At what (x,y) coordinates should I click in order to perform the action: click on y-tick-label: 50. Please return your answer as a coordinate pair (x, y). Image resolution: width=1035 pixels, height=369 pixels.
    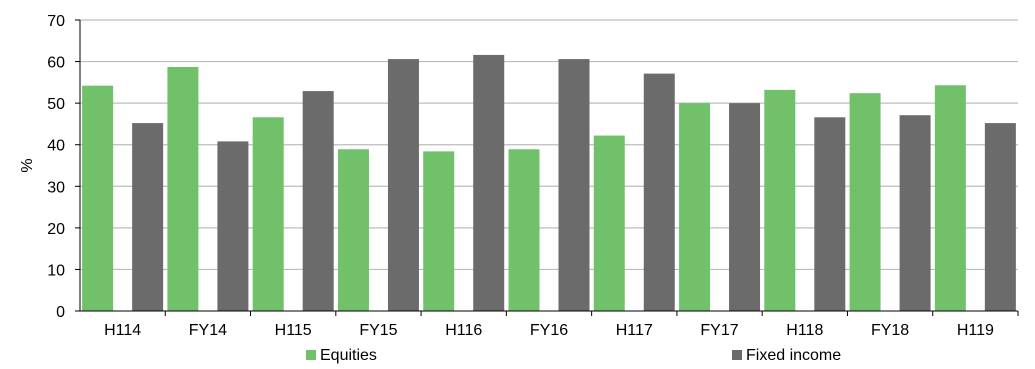
    Looking at the image, I should click on (56, 104).